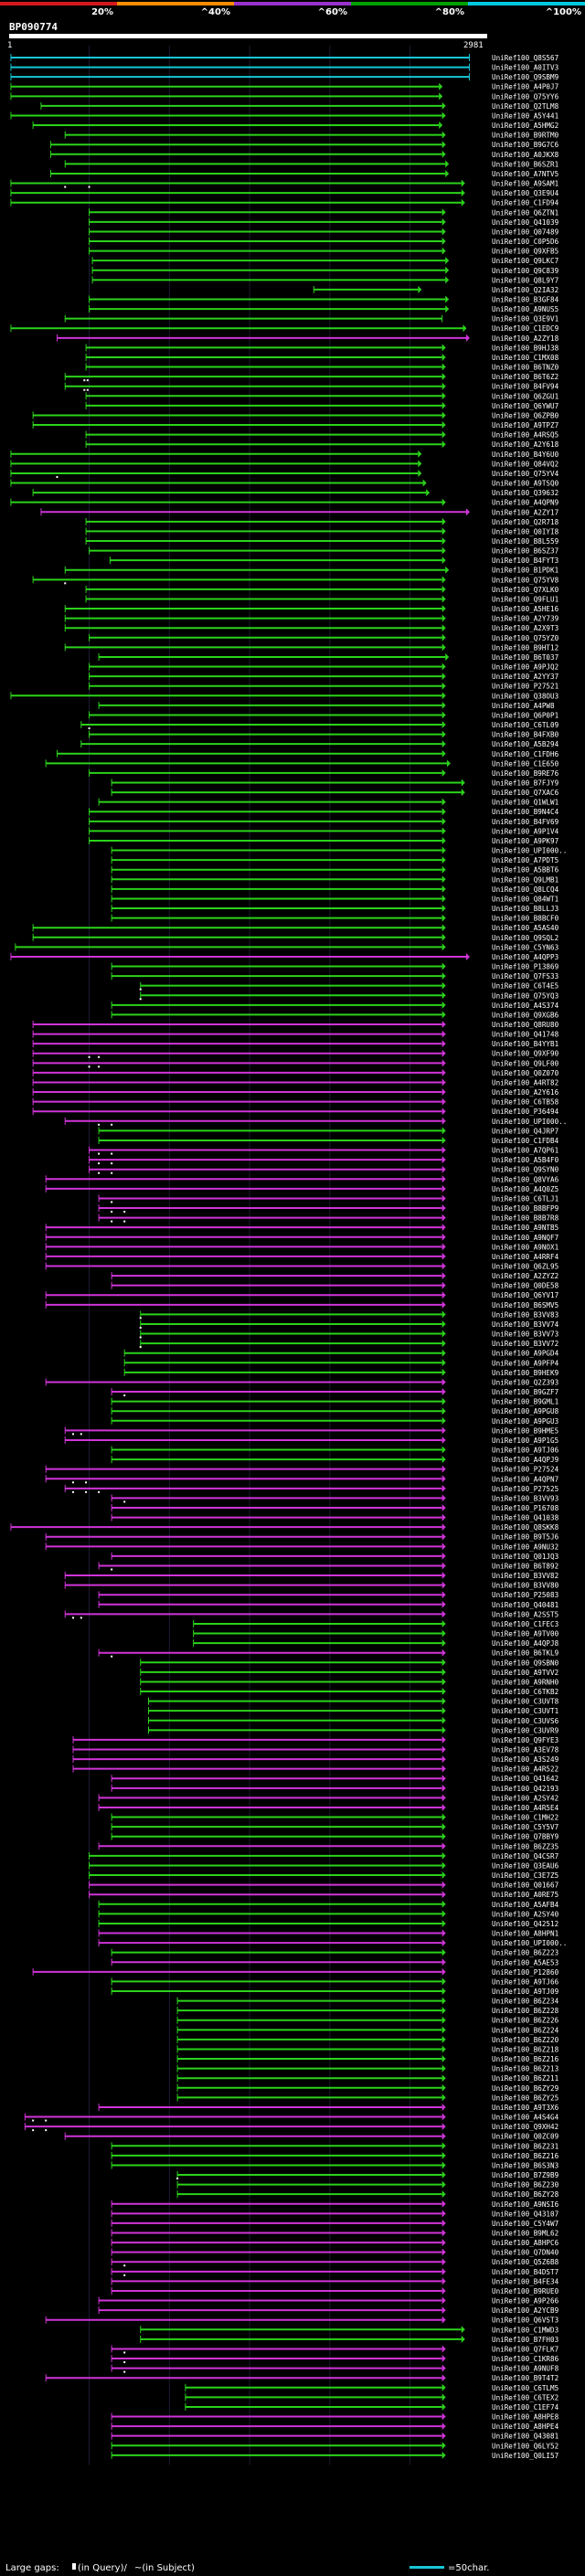  I want to click on hit-label: UniRef100_A9SAM1, so click(525, 184).